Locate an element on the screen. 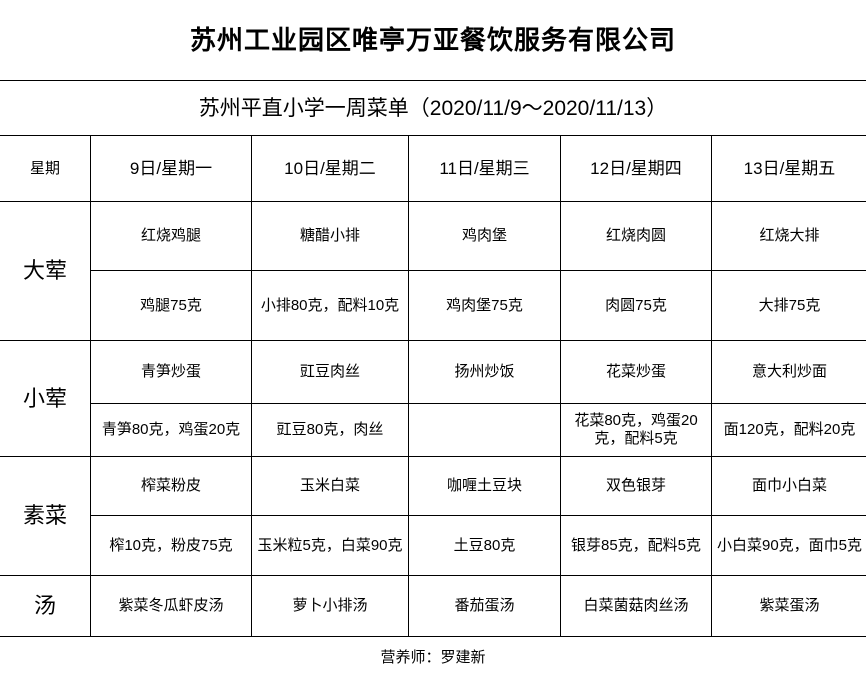  portion-cell: 肉圆75克 is located at coordinates (636, 305).